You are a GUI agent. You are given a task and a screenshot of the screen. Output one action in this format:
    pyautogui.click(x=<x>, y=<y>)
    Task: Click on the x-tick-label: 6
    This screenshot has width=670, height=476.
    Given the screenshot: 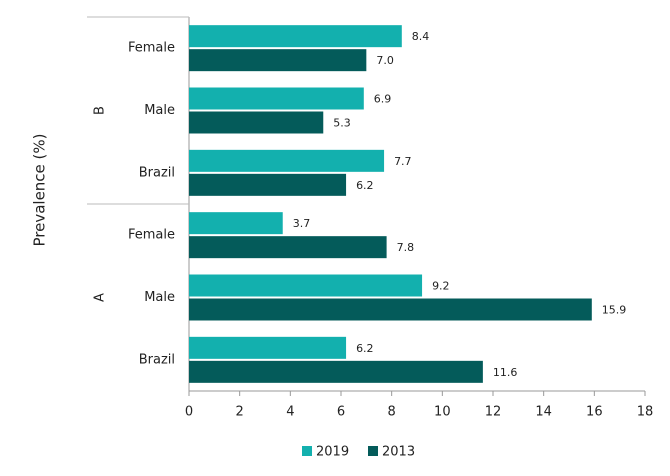 What is the action you would take?
    pyautogui.click(x=341, y=412)
    